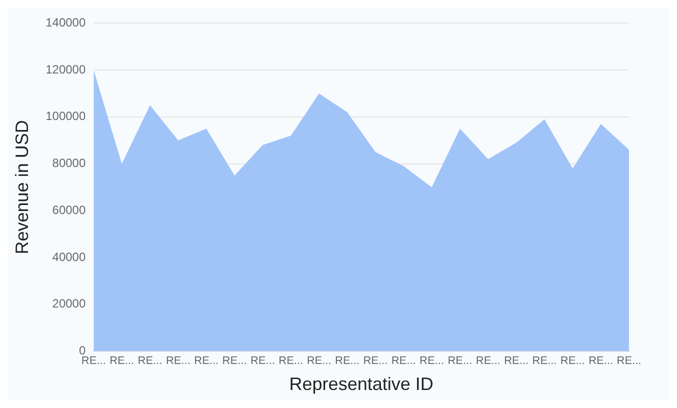  Describe the element at coordinates (69, 163) in the screenshot. I see `y-tick-label: 80000` at that location.